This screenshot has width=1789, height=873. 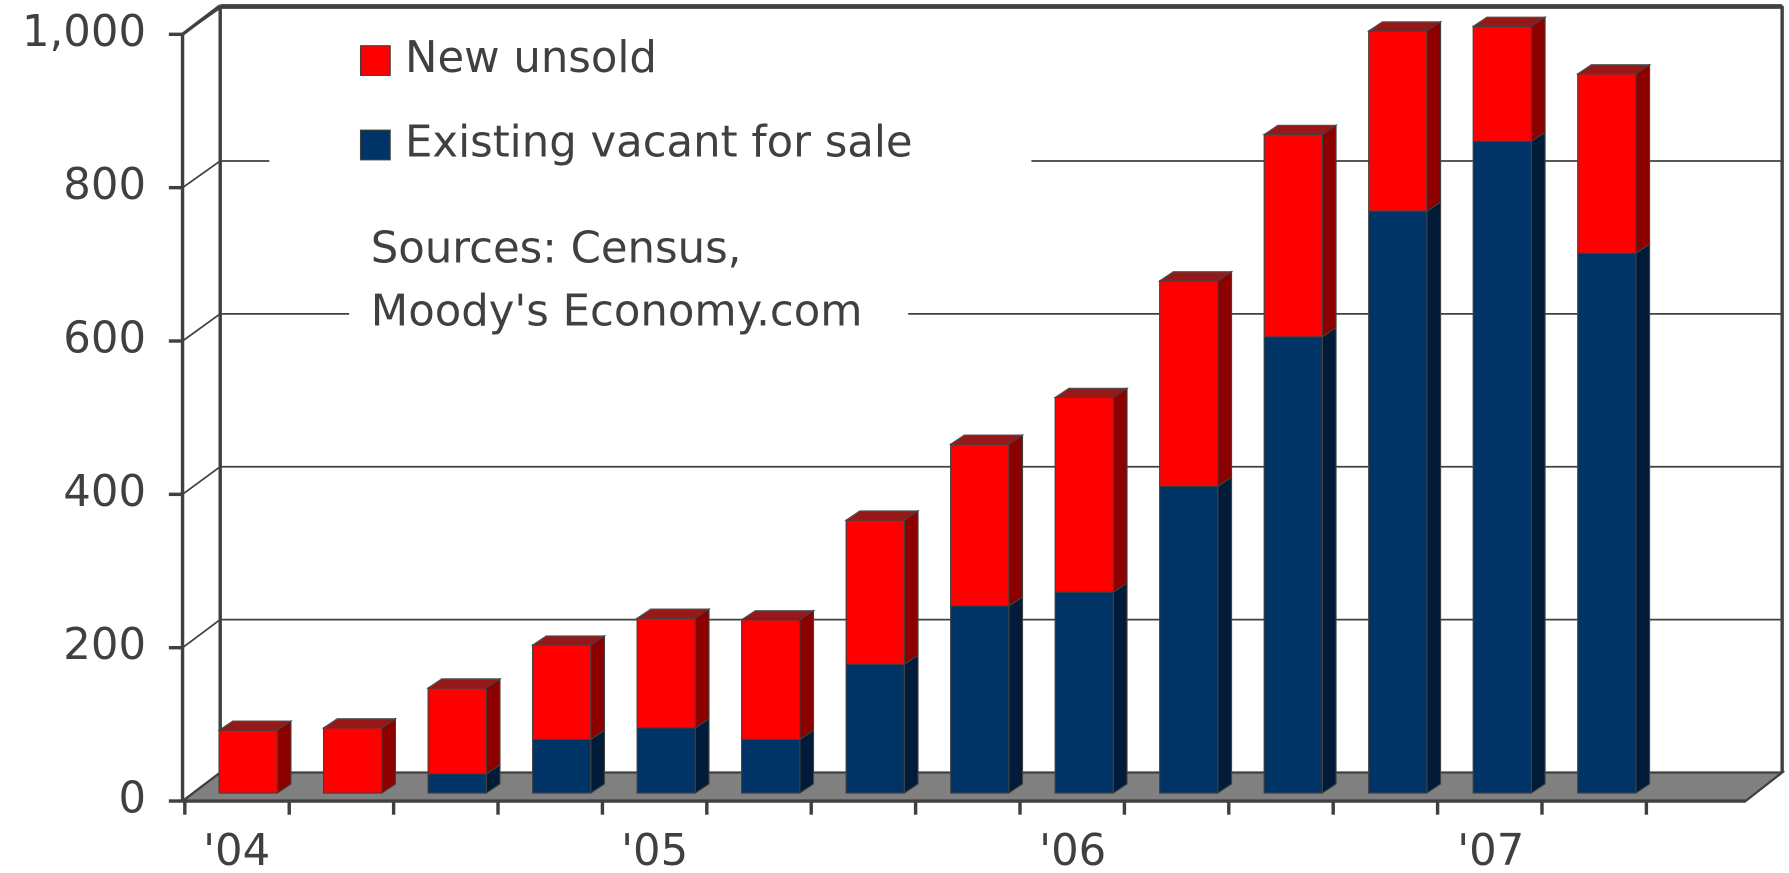 What do you see at coordinates (104, 339) in the screenshot?
I see `y-tick-label: 600` at bounding box center [104, 339].